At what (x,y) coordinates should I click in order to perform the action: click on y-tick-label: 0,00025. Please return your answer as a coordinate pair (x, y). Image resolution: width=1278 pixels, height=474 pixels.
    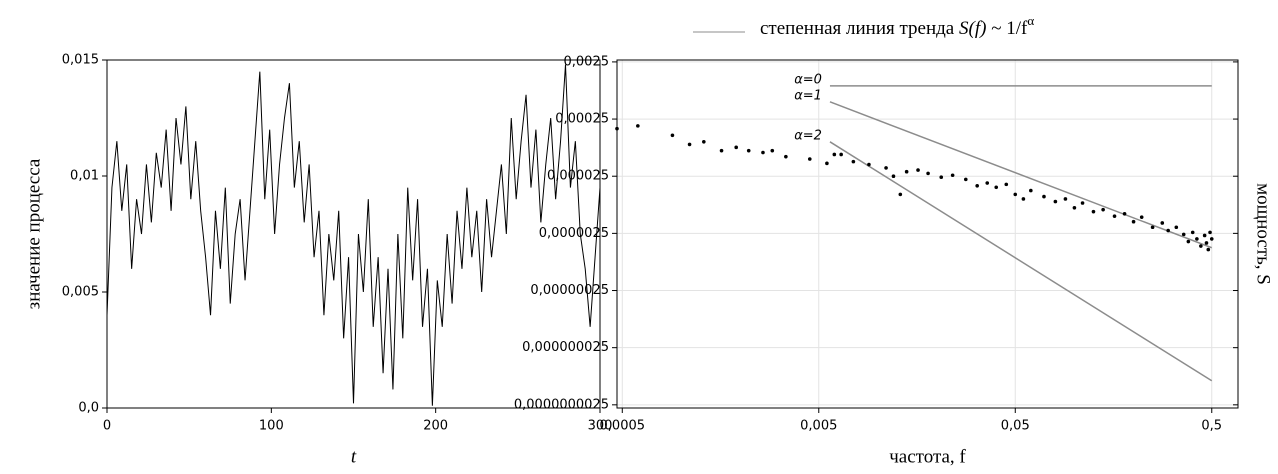
    Looking at the image, I should click on (582, 119).